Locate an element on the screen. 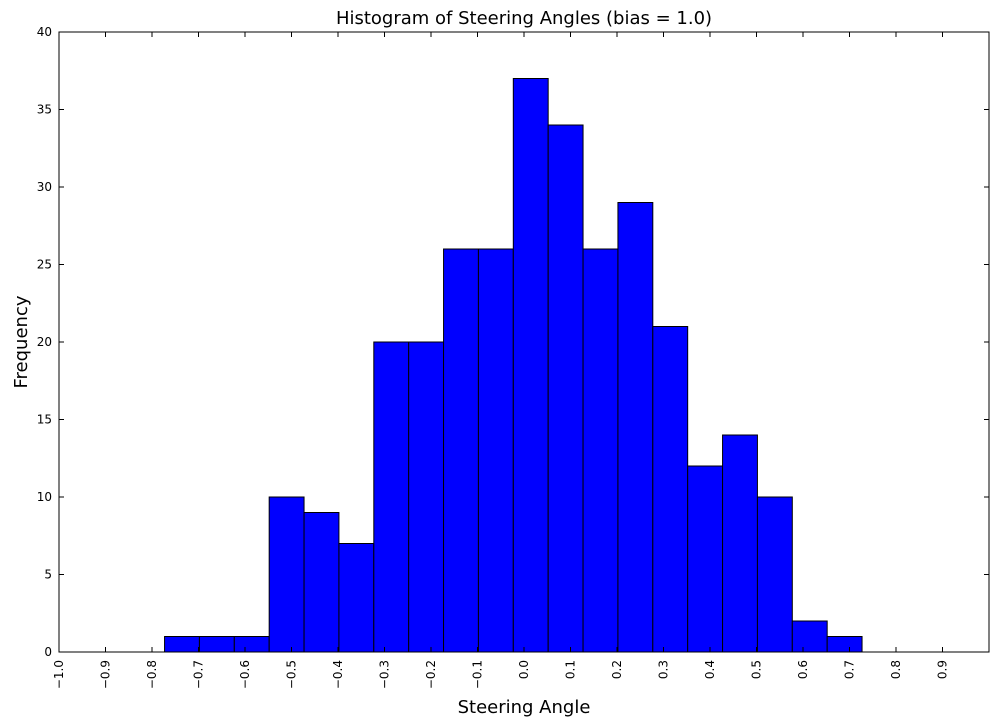  x-tick-label-17: 0.7 is located at coordinates (850, 669).